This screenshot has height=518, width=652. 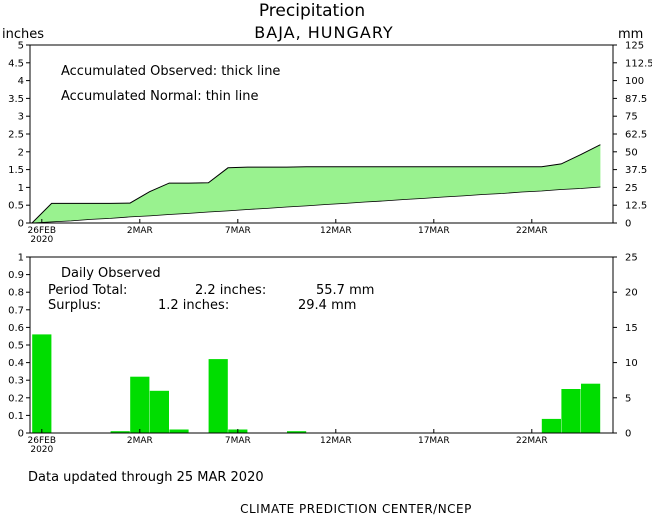 What do you see at coordinates (323, 32) in the screenshot?
I see `chart-subtitle: BAJA, HUNGARY` at bounding box center [323, 32].